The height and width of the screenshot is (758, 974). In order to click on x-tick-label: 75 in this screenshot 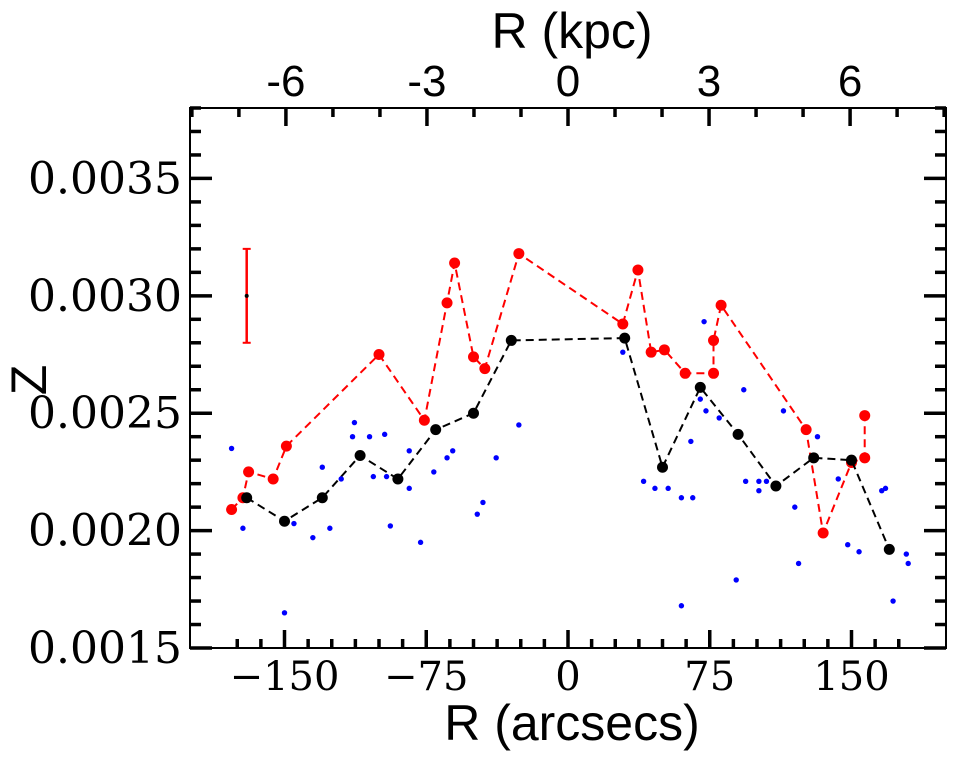, I will do `click(709, 677)`.